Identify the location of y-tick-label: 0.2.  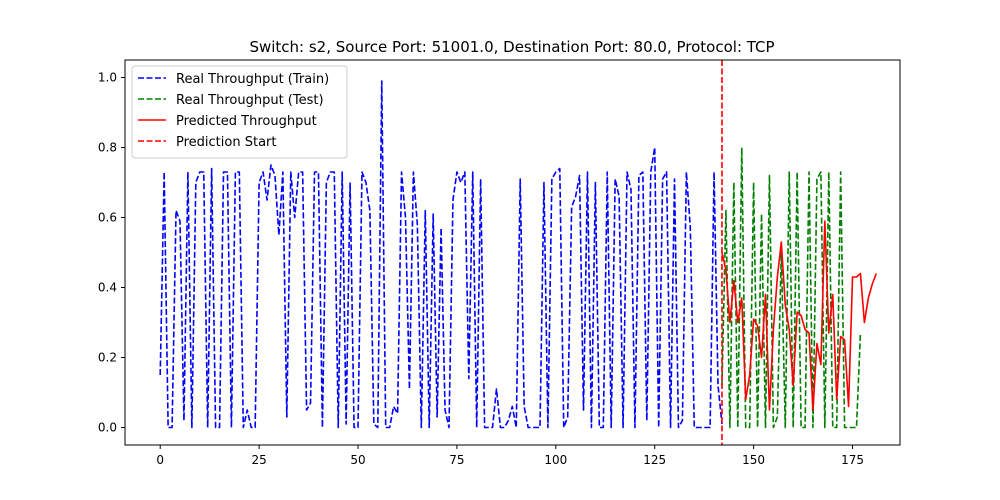
(107, 358).